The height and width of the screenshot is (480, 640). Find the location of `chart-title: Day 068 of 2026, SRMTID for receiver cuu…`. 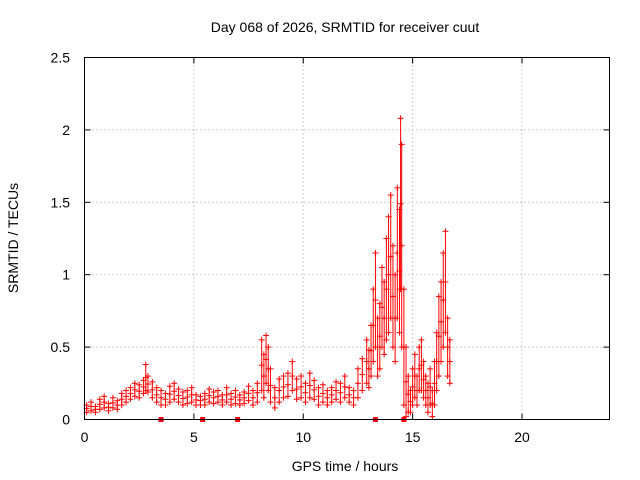

chart-title: Day 068 of 2026, SRMTID for receiver cuu… is located at coordinates (345, 27).